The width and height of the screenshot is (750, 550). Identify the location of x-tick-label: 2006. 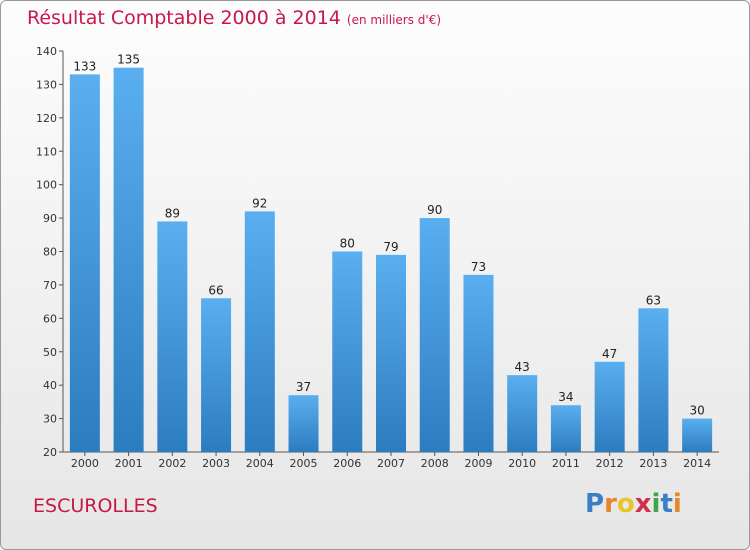
(347, 463).